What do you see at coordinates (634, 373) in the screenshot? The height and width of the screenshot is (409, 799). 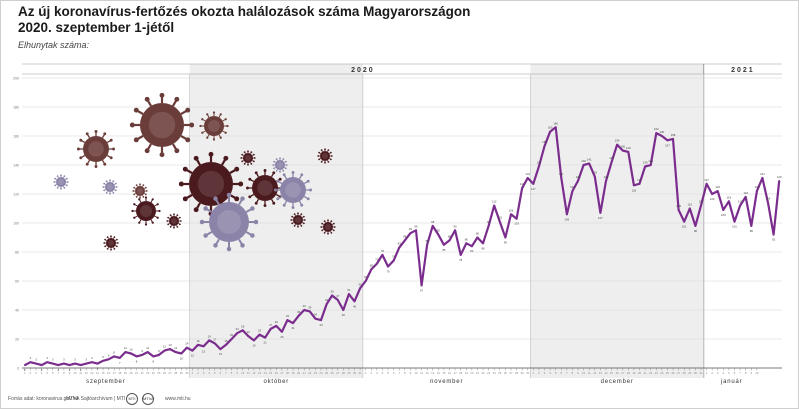 I see `day-tick-label: 19` at bounding box center [634, 373].